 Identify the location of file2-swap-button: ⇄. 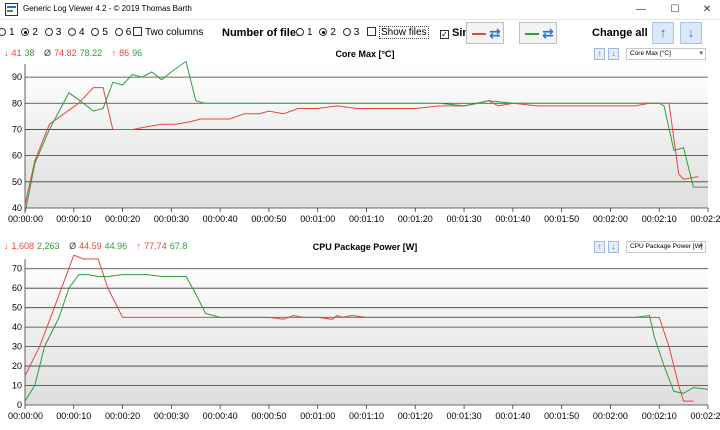
(538, 33).